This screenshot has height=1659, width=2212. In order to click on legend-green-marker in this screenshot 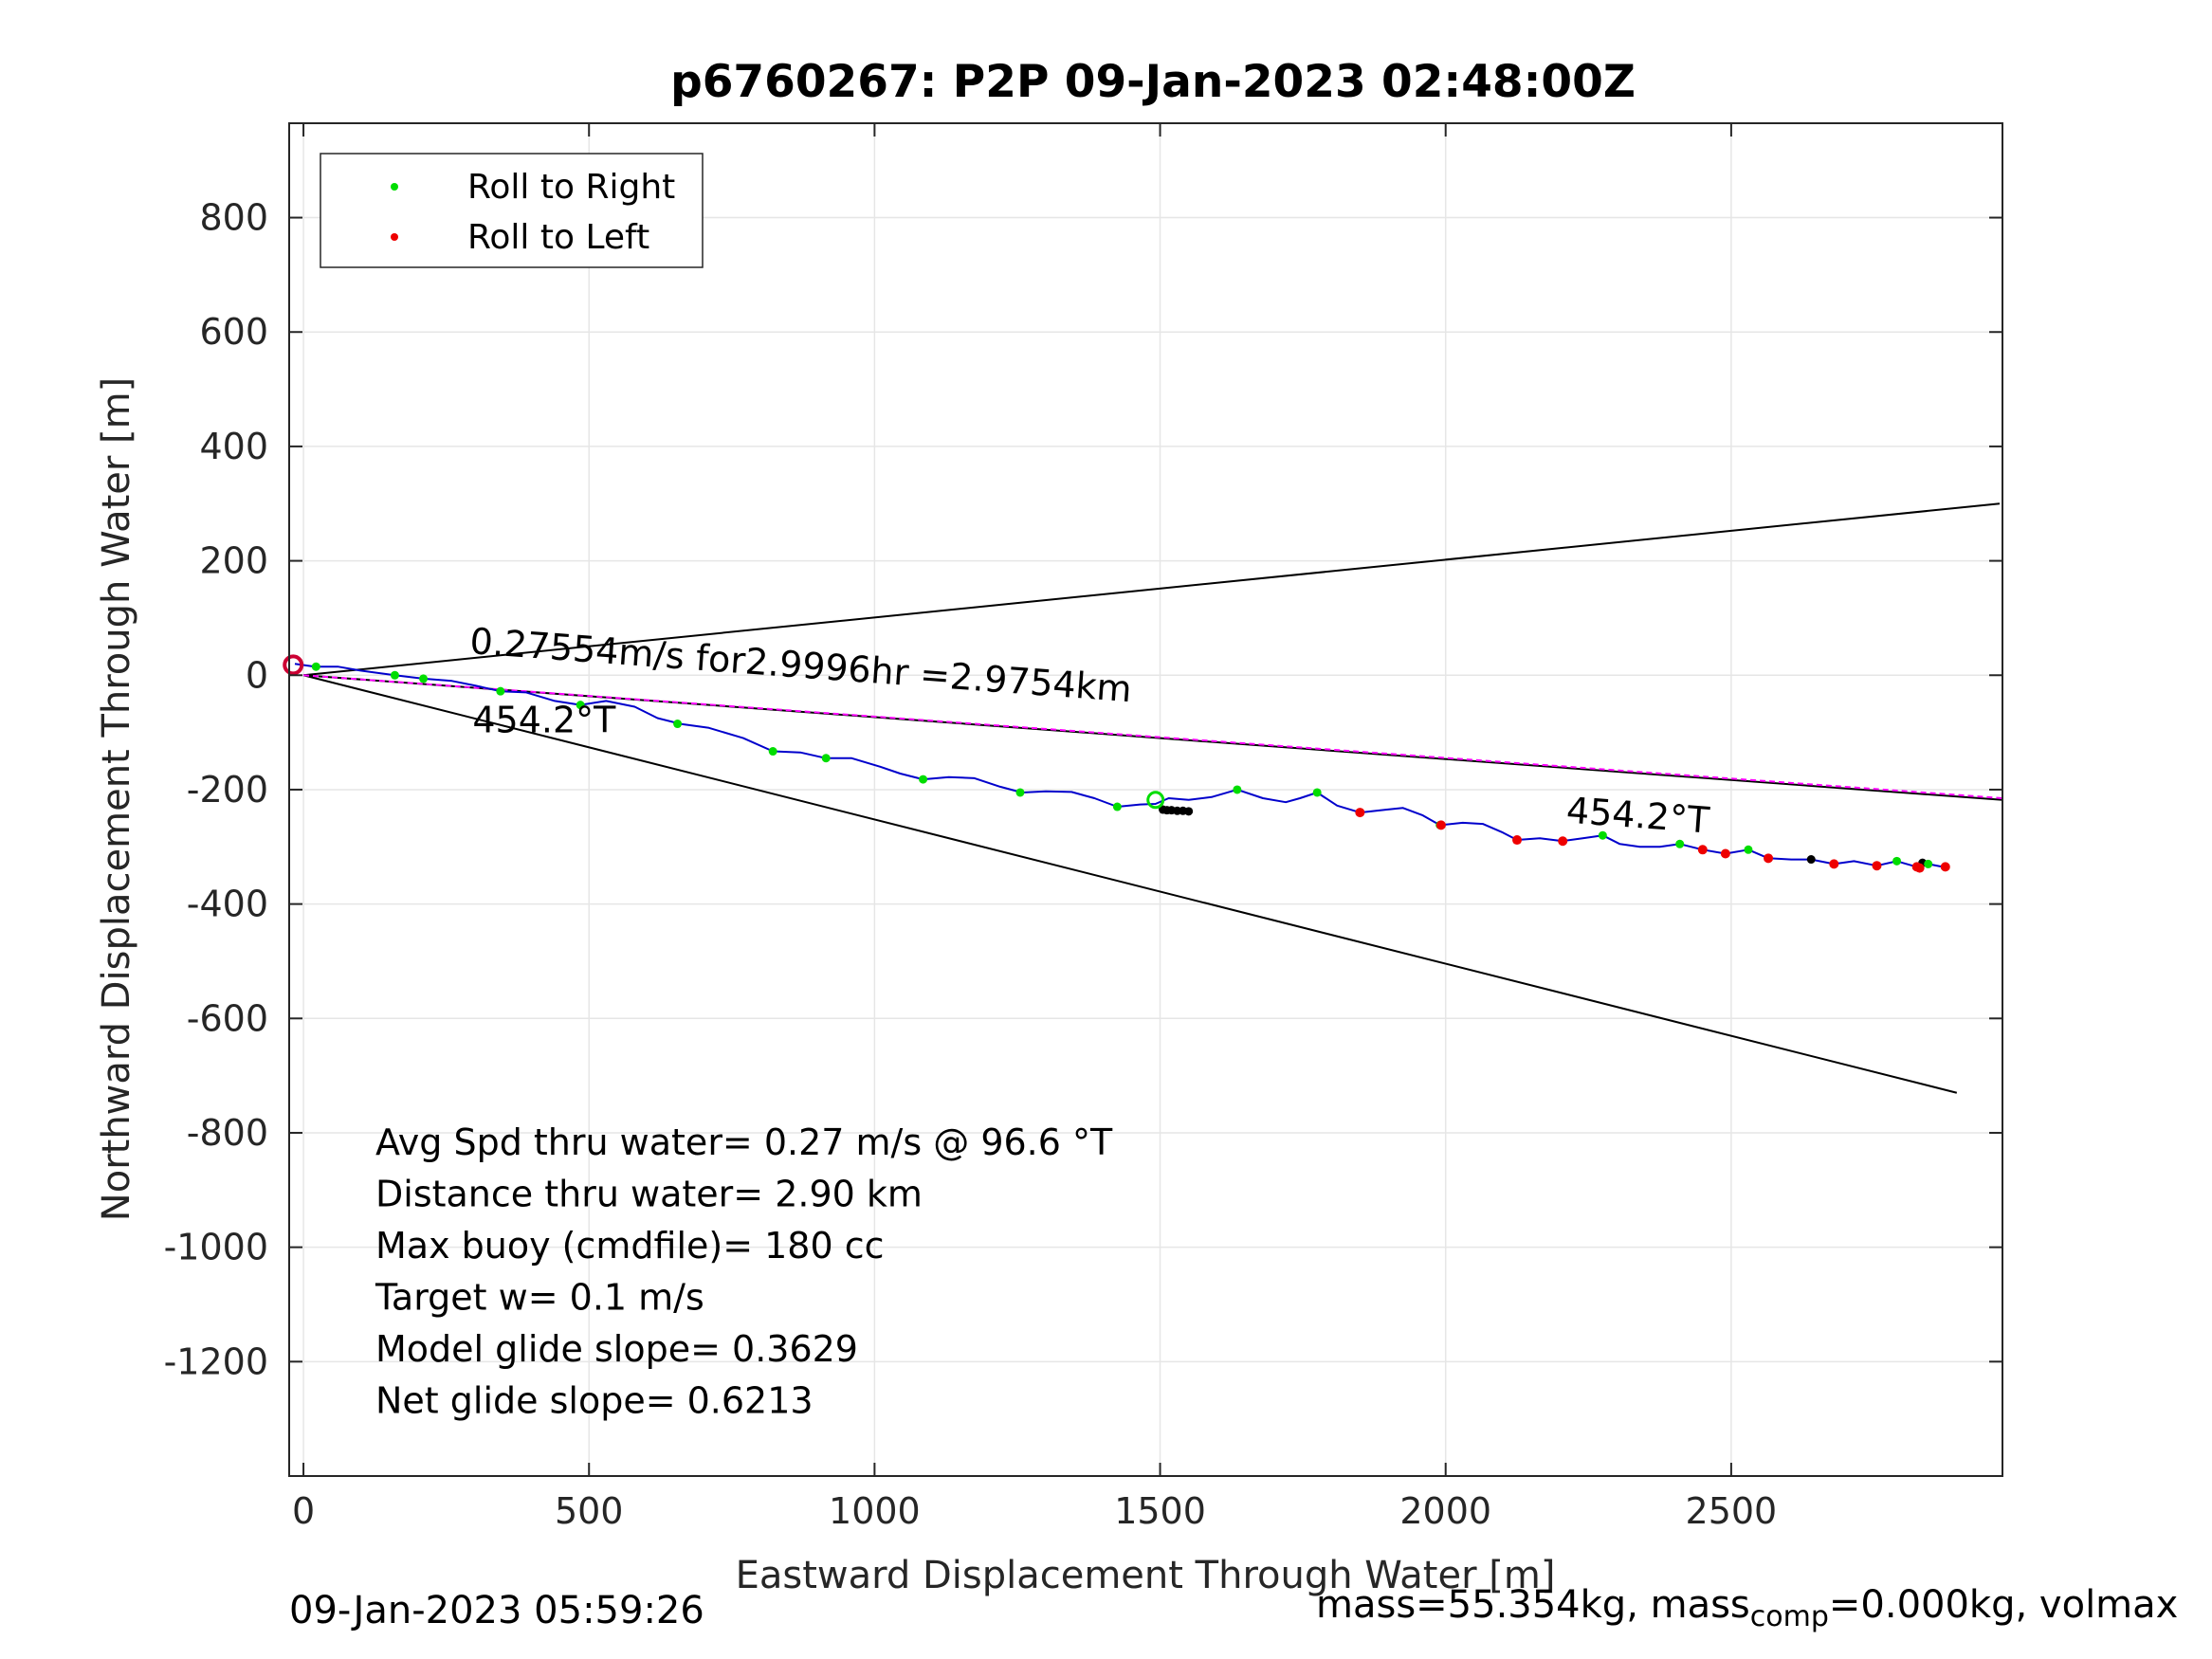, I will do `click(394, 187)`.